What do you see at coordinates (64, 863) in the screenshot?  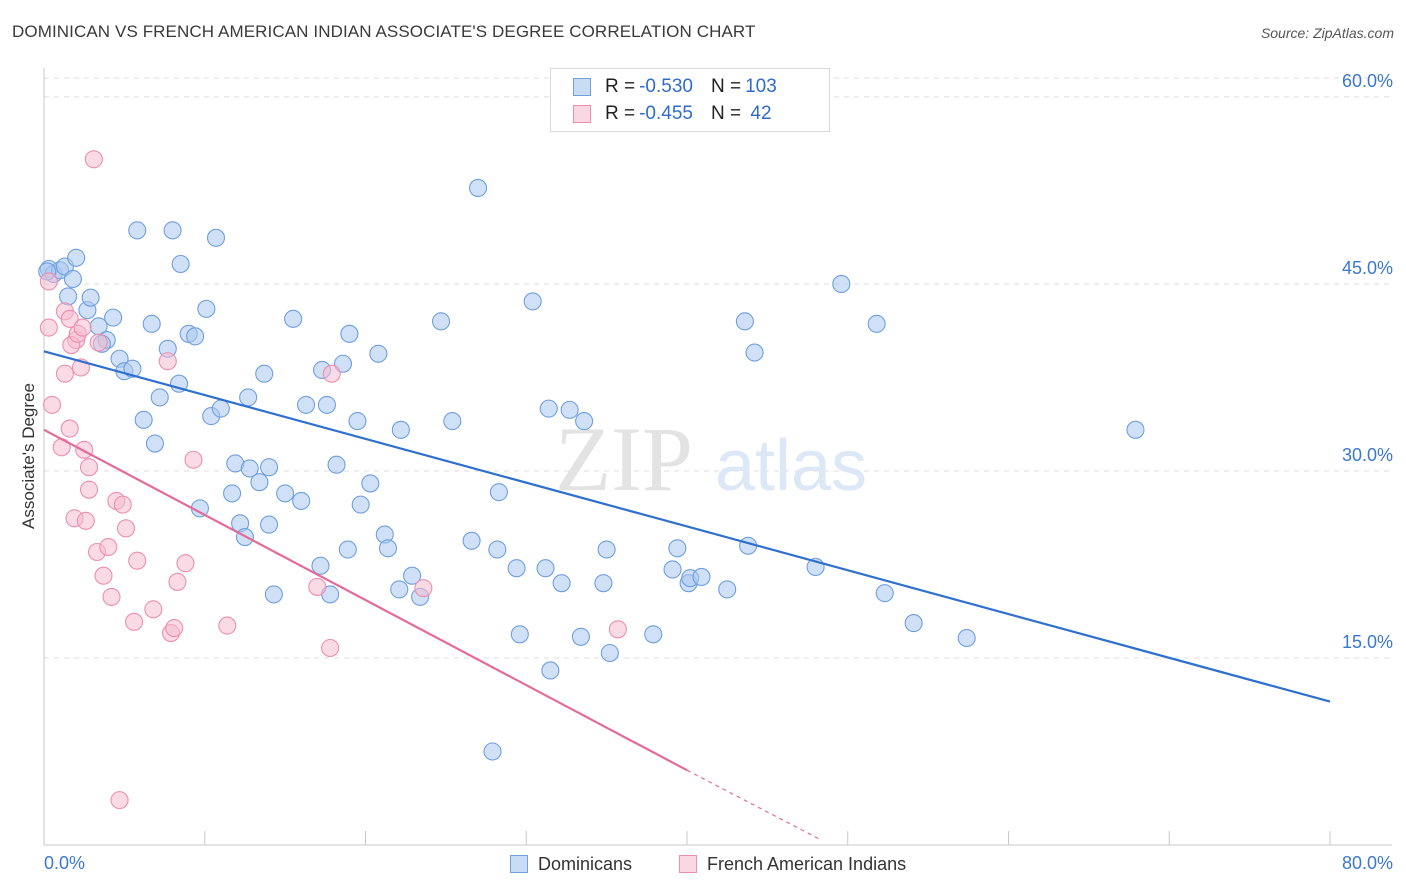 I see `x-tick-label: 0.0%` at bounding box center [64, 863].